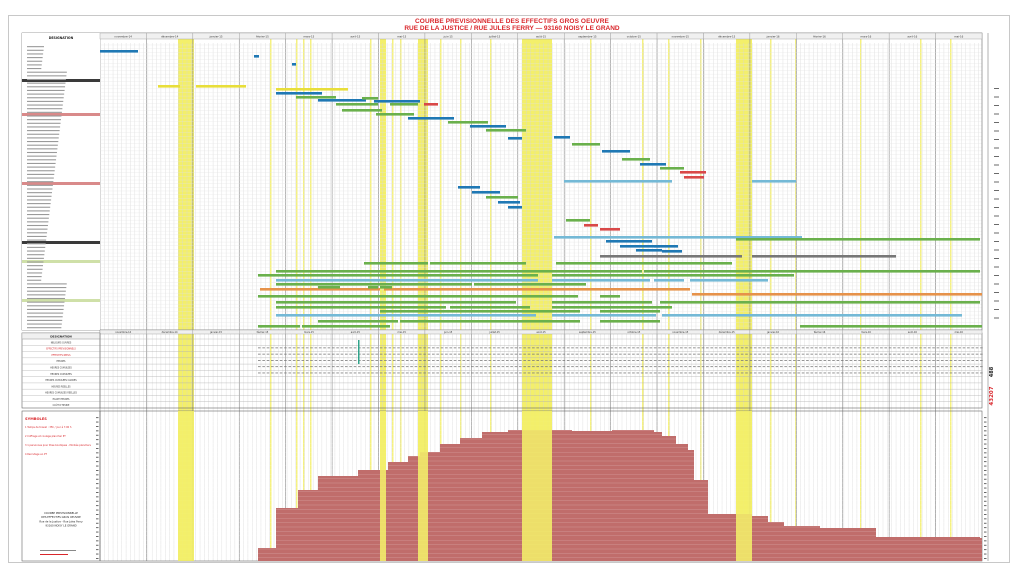 The image size is (1024, 577). I want to click on month-label-bottom: novembre-14, so click(123, 332).